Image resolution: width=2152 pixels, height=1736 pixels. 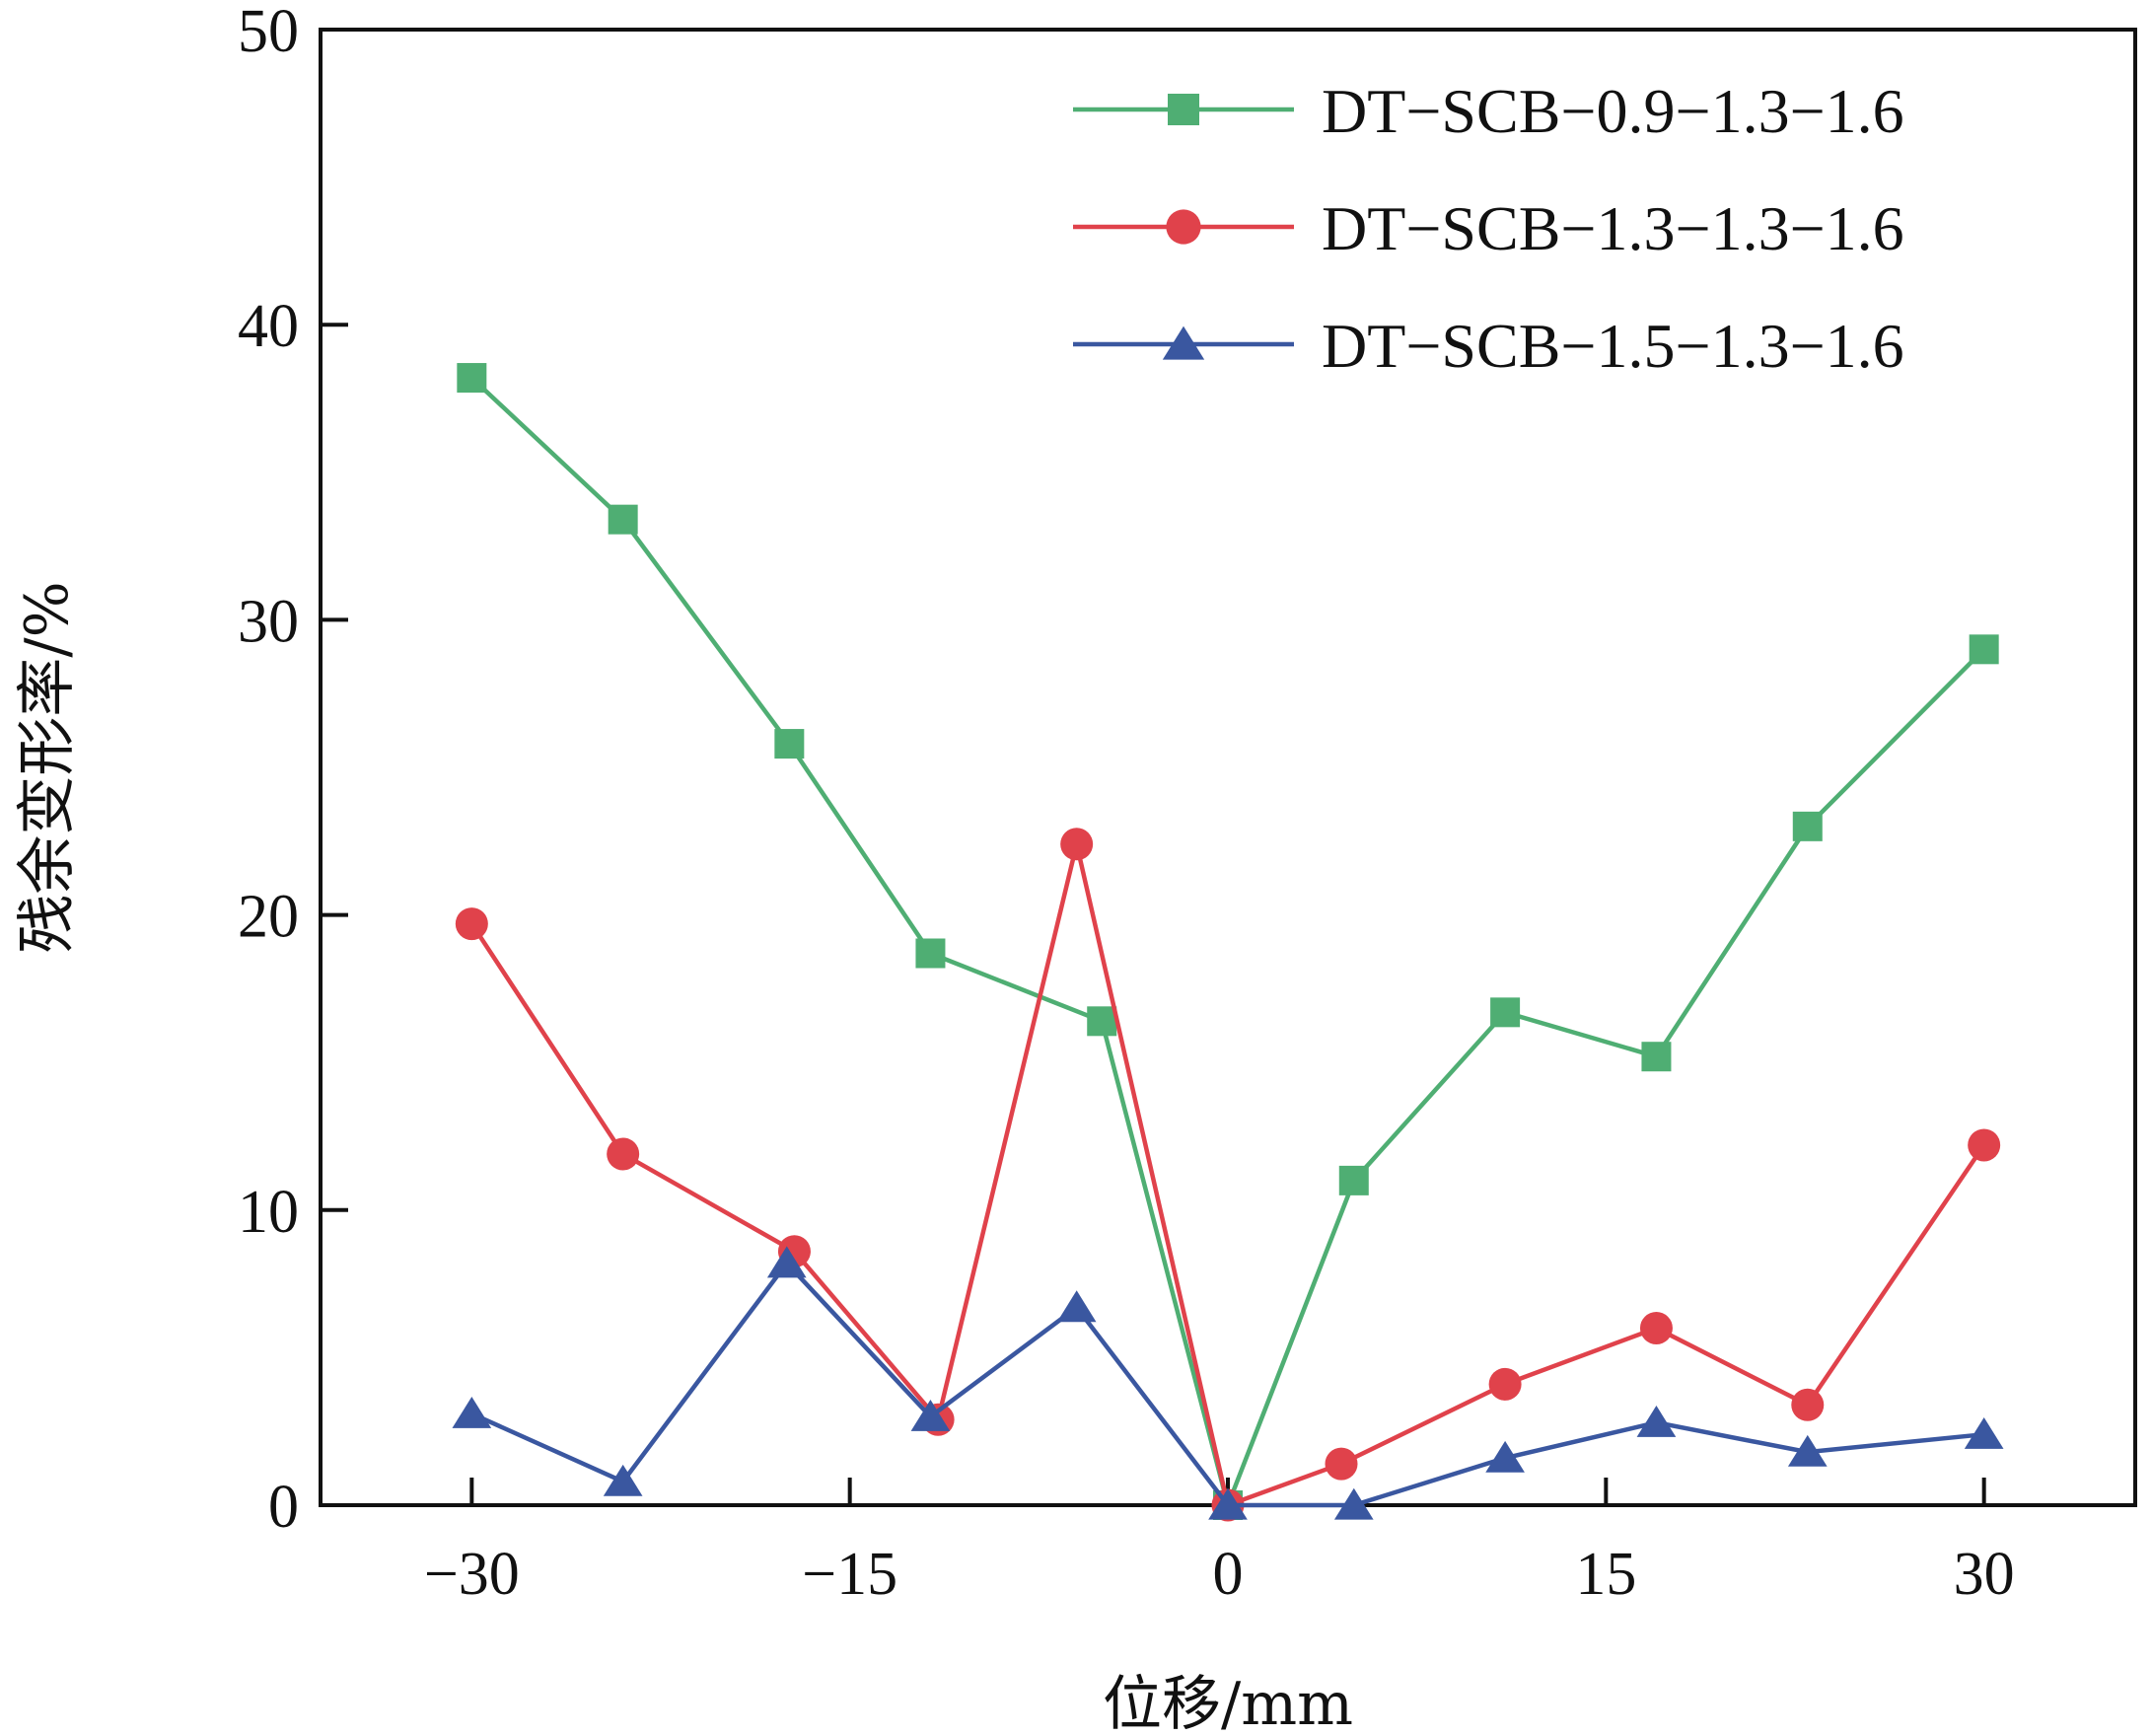 I want to click on x-tick-label: 15, so click(x=1606, y=1574).